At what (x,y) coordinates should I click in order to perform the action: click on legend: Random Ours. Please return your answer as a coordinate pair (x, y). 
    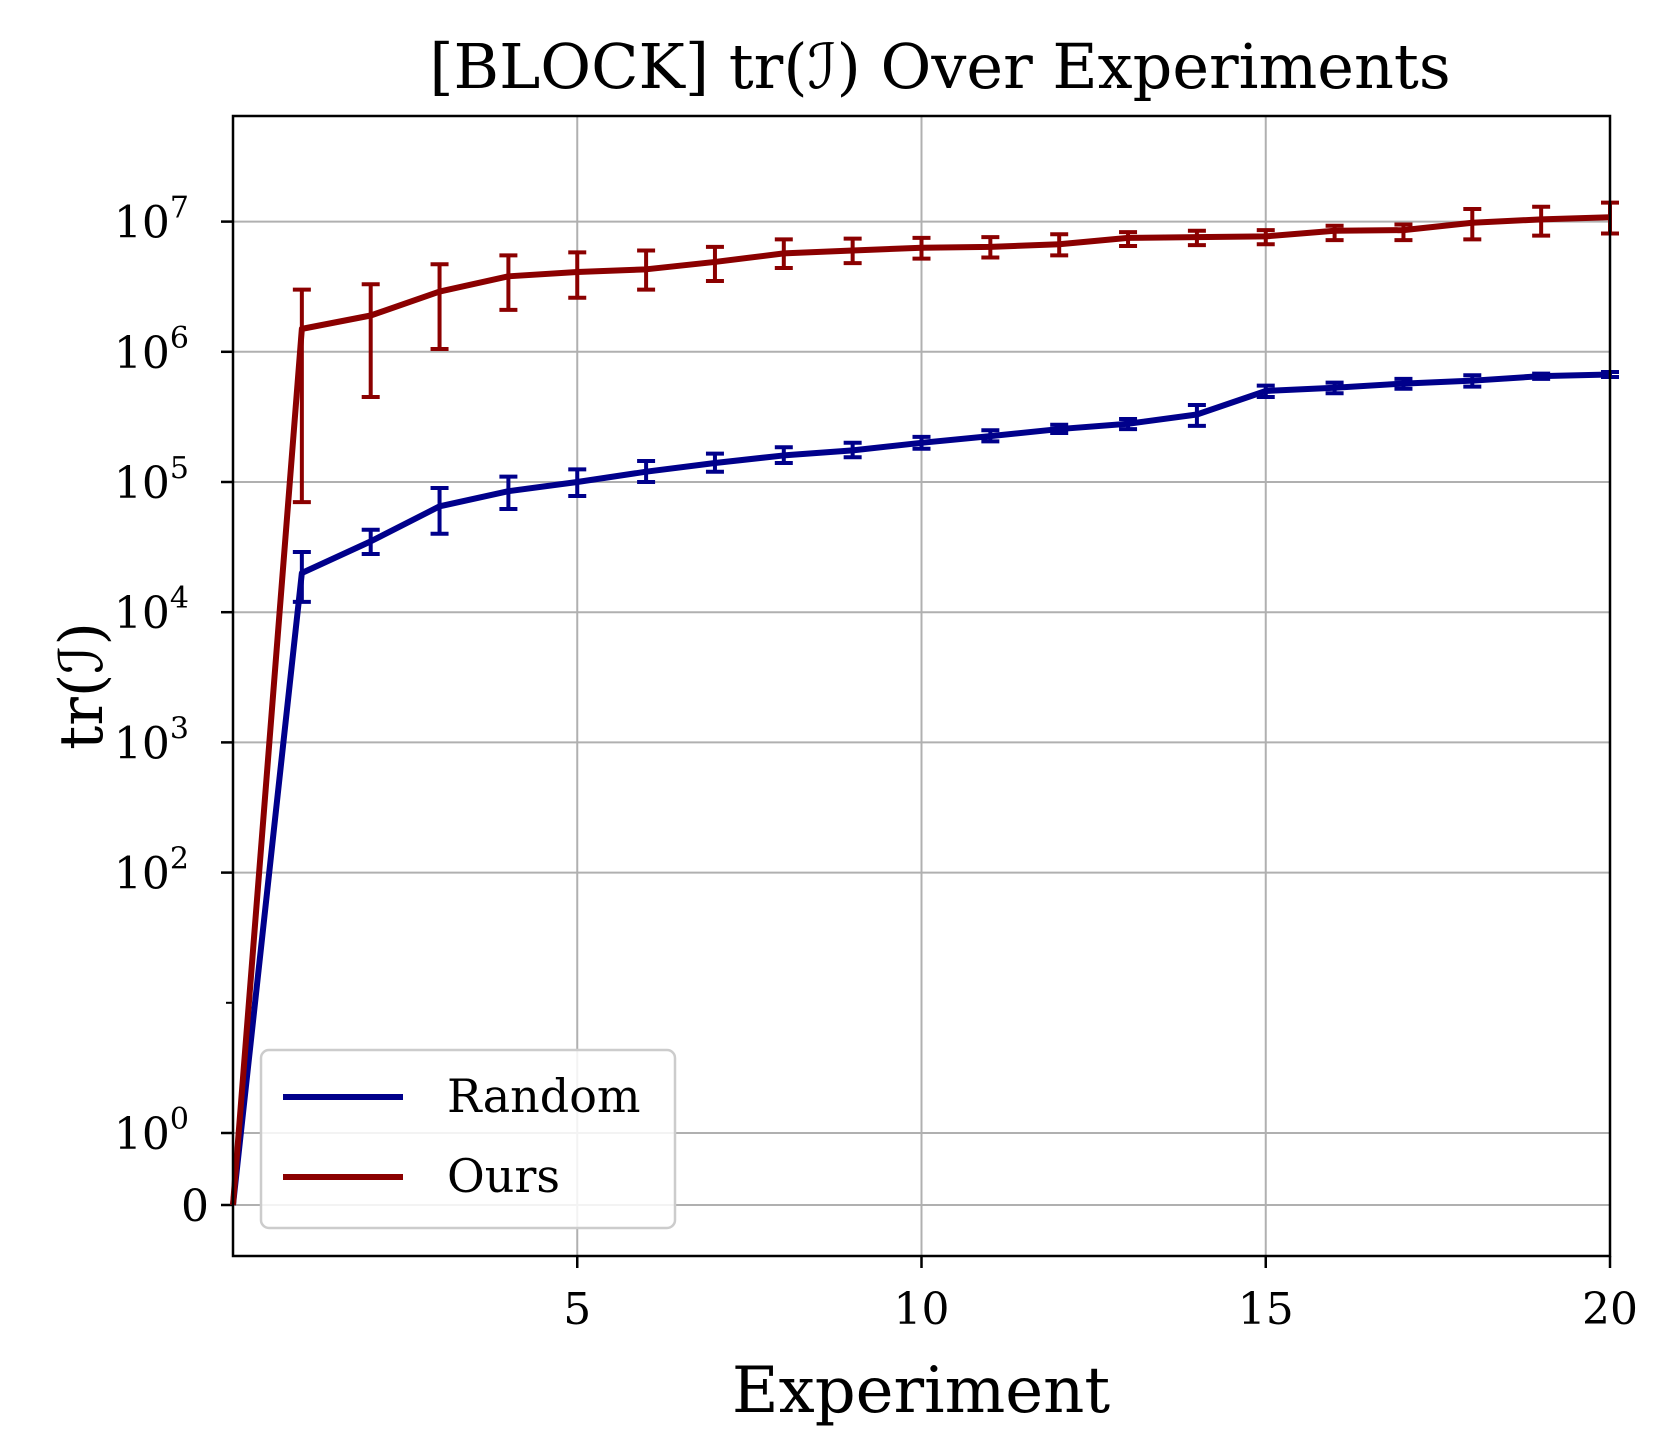
    Looking at the image, I should click on (468, 1139).